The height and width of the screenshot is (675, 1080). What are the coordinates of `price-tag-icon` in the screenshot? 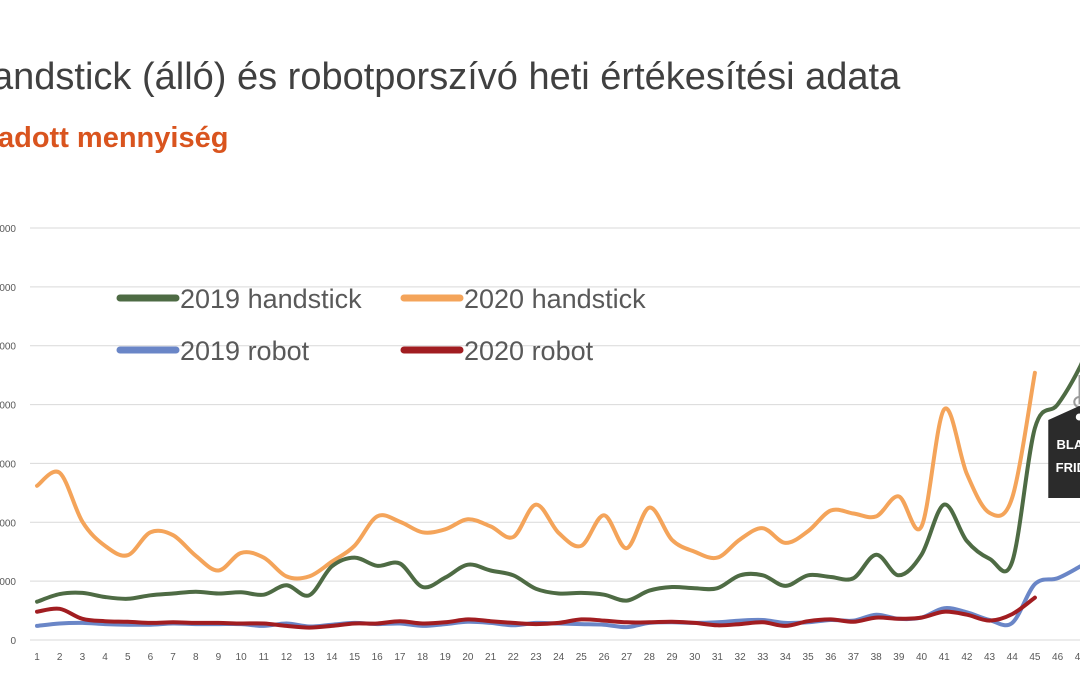 It's located at (1064, 452).